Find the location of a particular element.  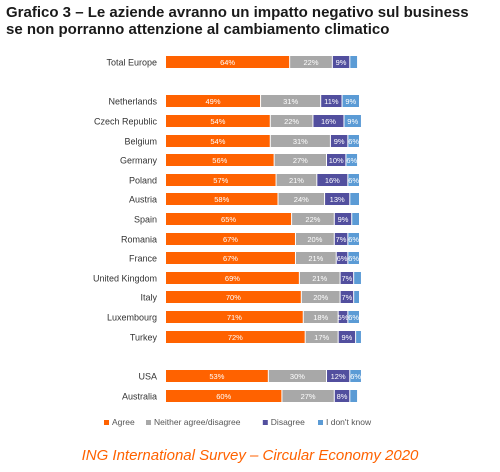

category-label: Australia is located at coordinates (139, 397).